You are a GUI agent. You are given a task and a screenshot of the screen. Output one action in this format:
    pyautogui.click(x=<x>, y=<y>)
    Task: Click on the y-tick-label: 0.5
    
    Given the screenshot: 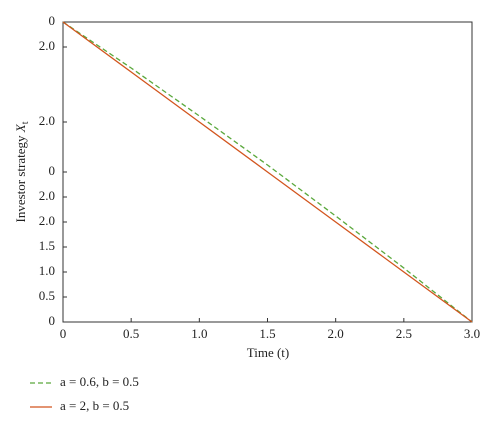 What is the action you would take?
    pyautogui.click(x=47, y=295)
    